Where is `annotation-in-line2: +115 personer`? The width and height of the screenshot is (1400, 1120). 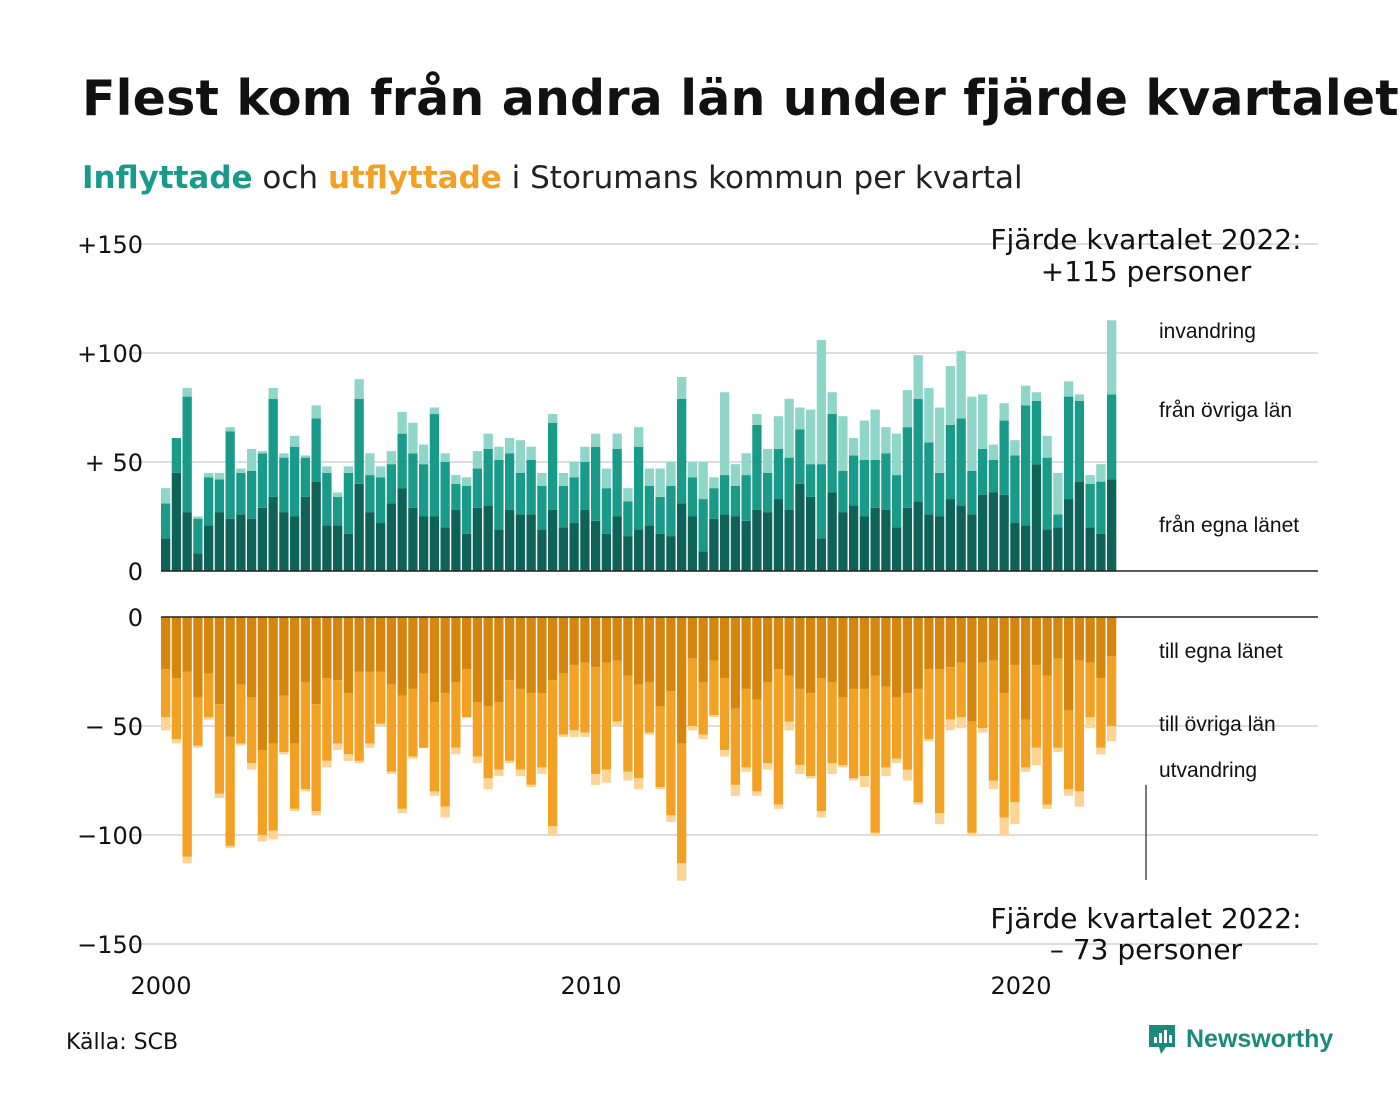 annotation-in-line2: +115 personer is located at coordinates (1146, 271).